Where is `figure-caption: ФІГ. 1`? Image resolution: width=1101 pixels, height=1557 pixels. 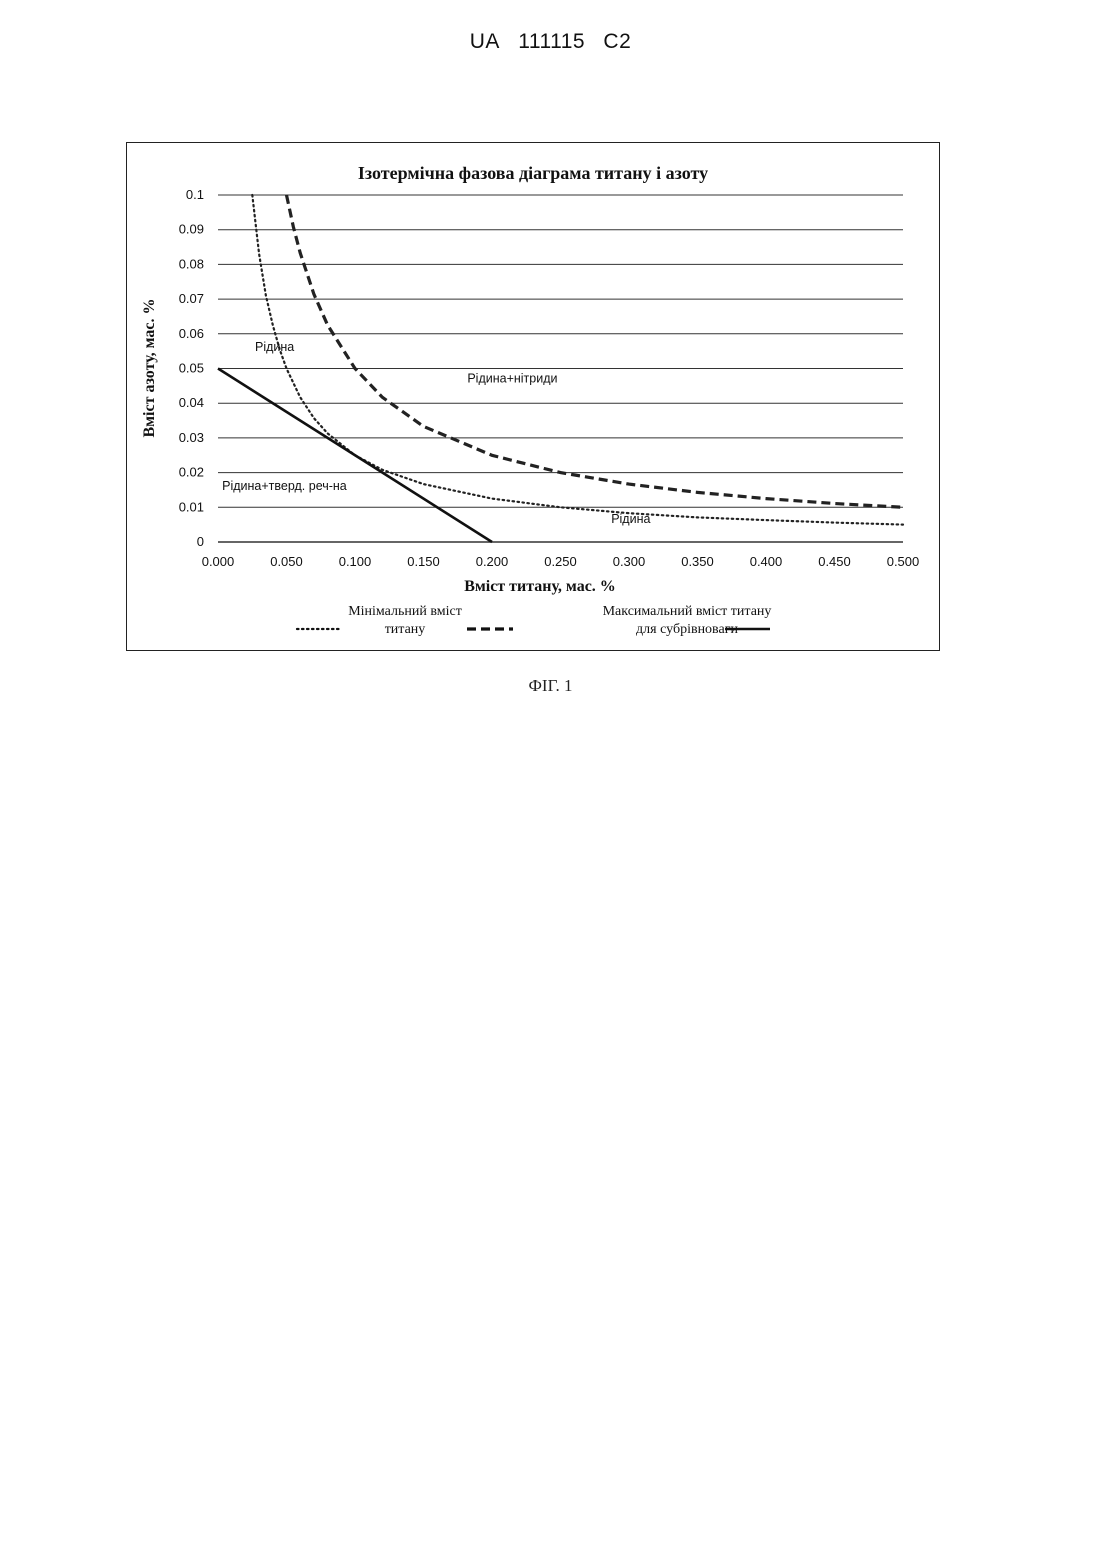
figure-caption: ФІГ. 1 is located at coordinates (550, 686).